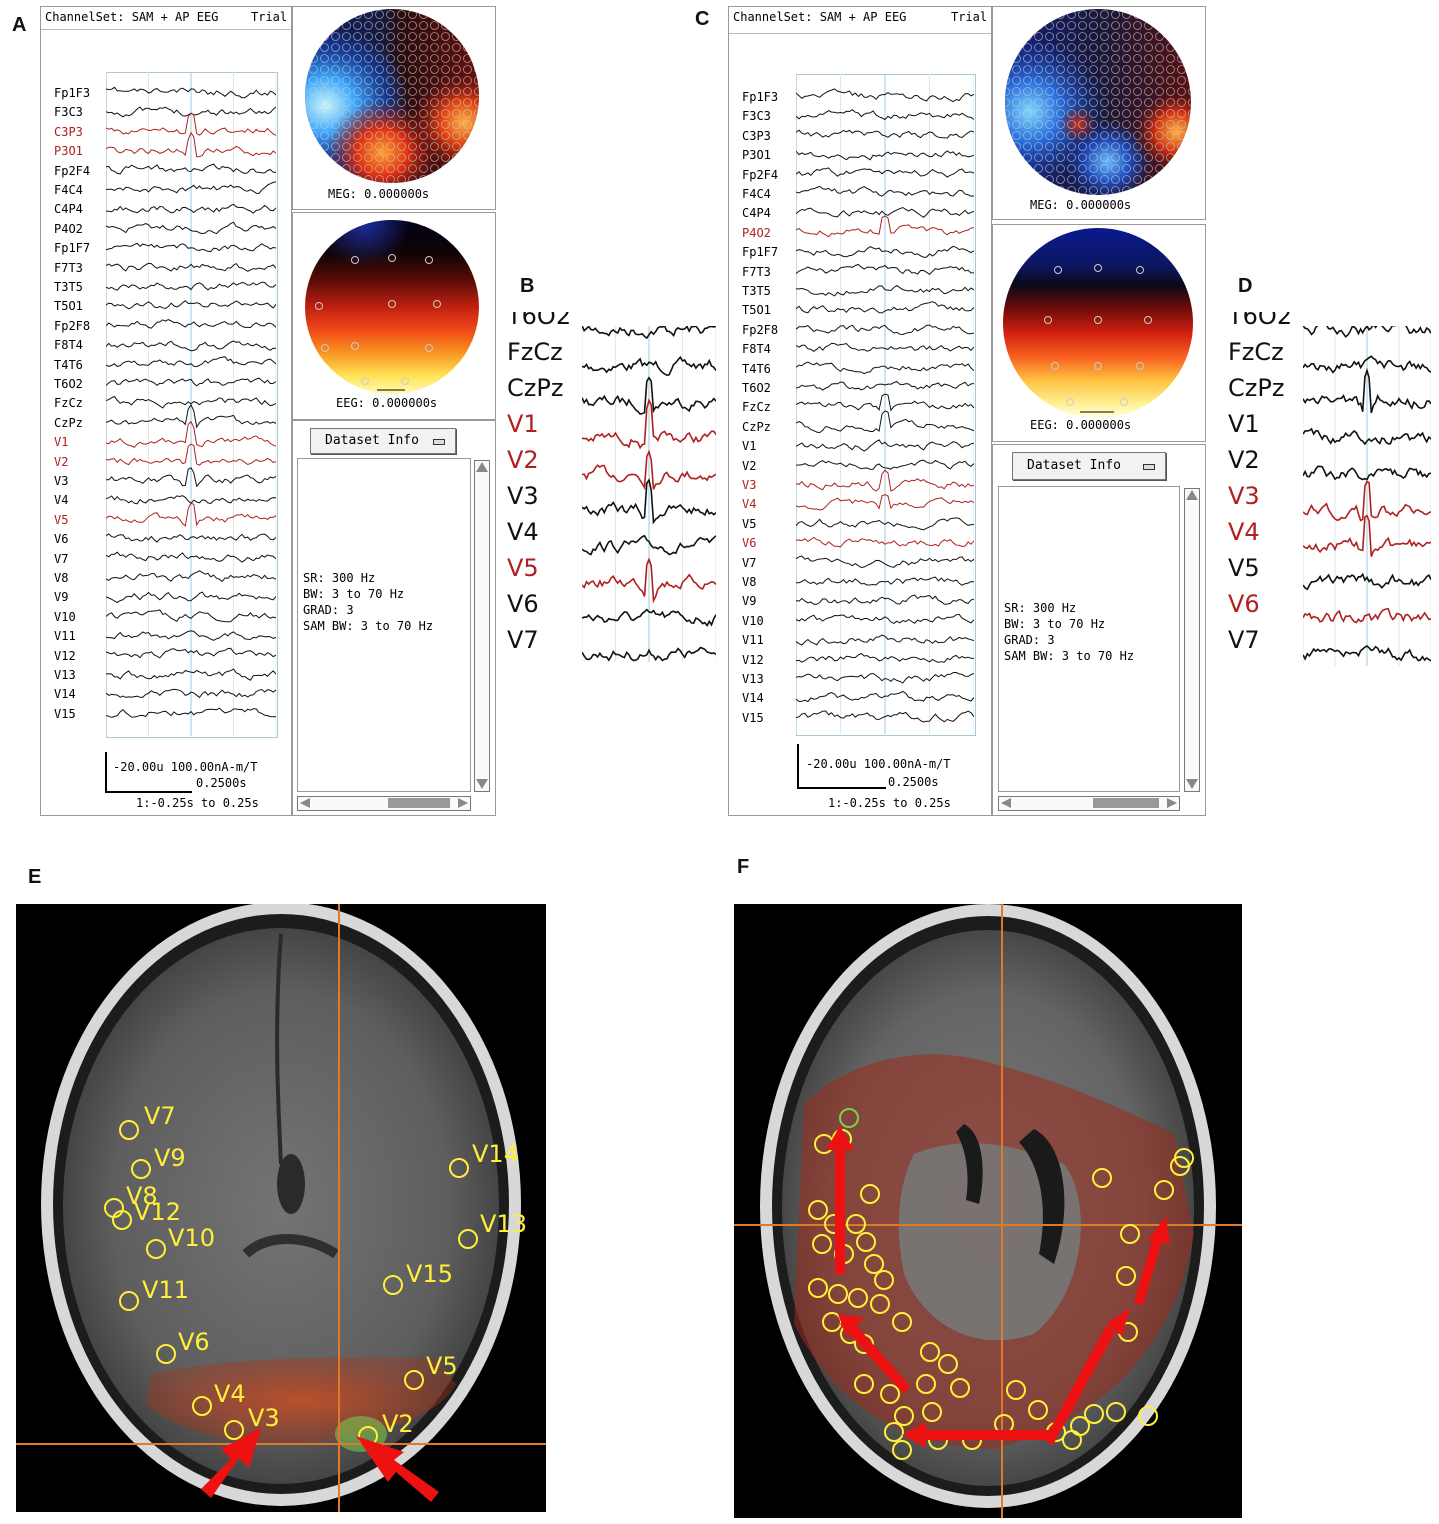 The width and height of the screenshot is (1439, 1524). I want to click on vertical-scrollbar-a, so click(482, 626).